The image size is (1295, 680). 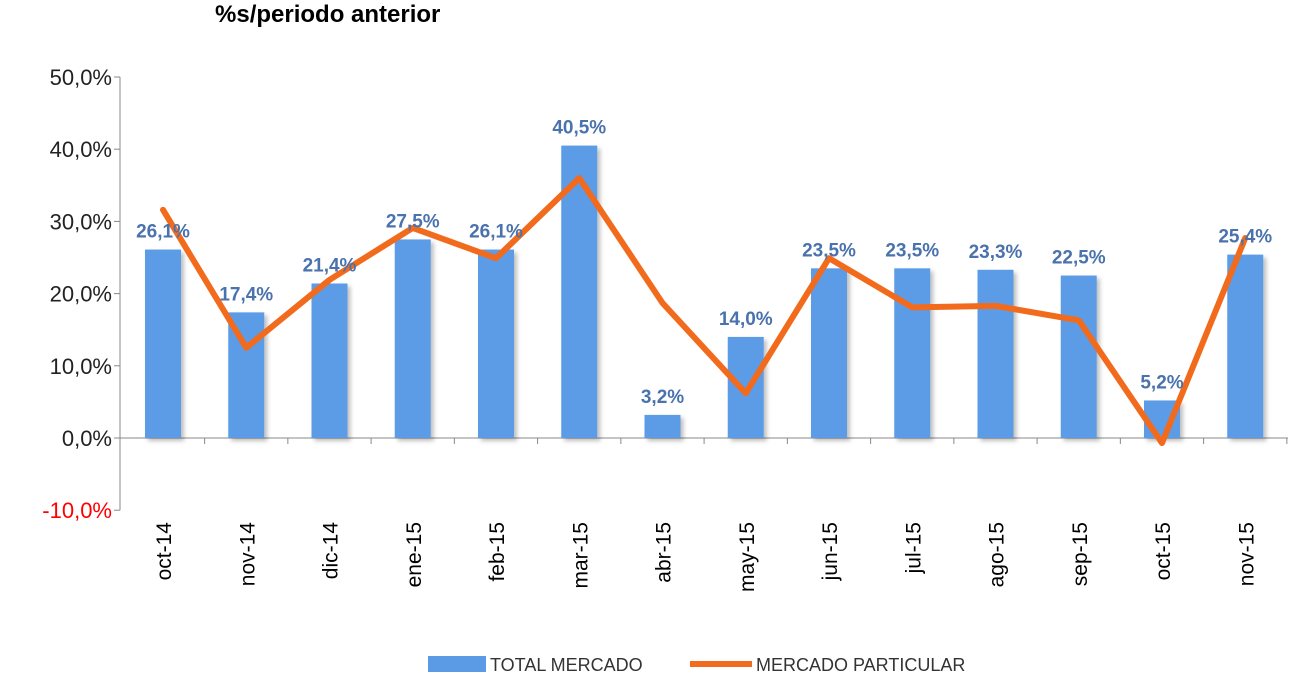 I want to click on x-tick-label: oct-15, so click(x=1163, y=551).